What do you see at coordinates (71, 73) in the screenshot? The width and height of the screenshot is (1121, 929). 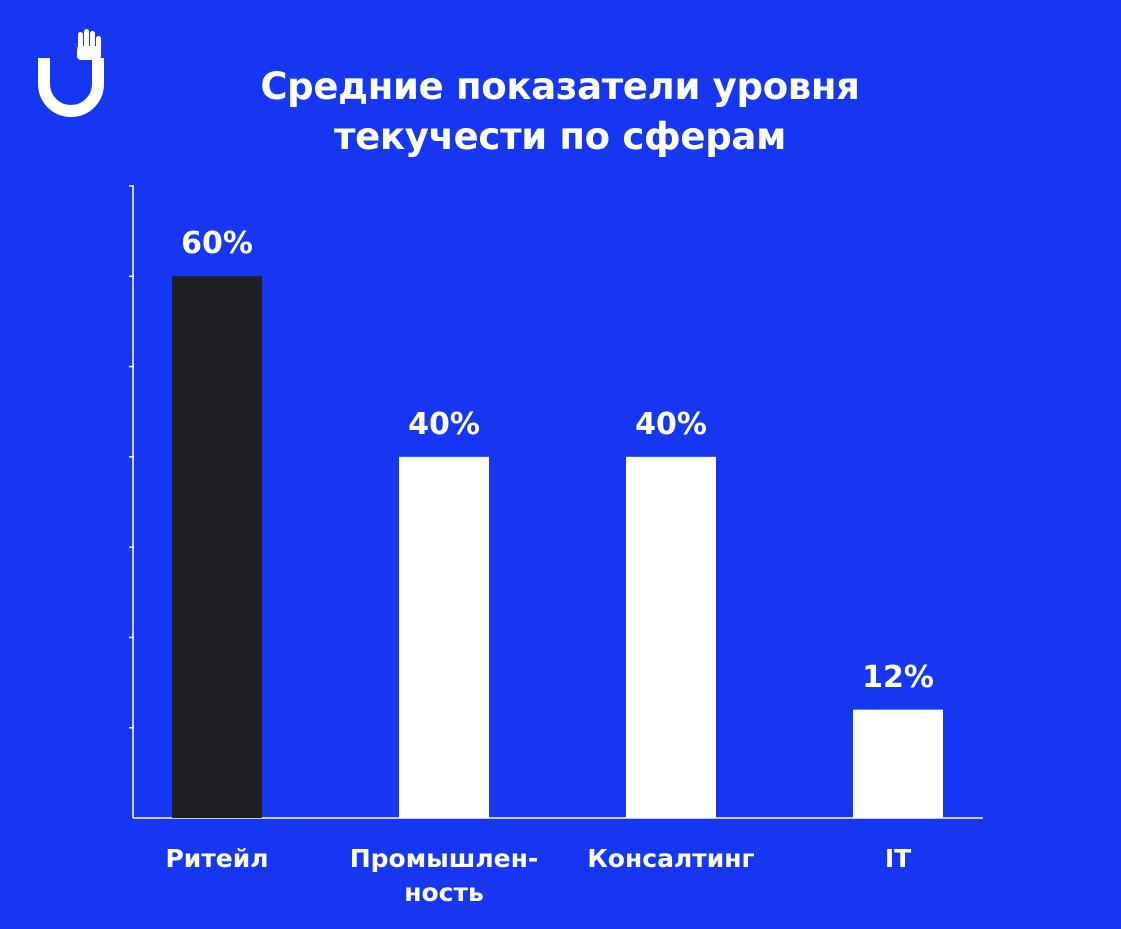 I see `brand-logo-icon` at bounding box center [71, 73].